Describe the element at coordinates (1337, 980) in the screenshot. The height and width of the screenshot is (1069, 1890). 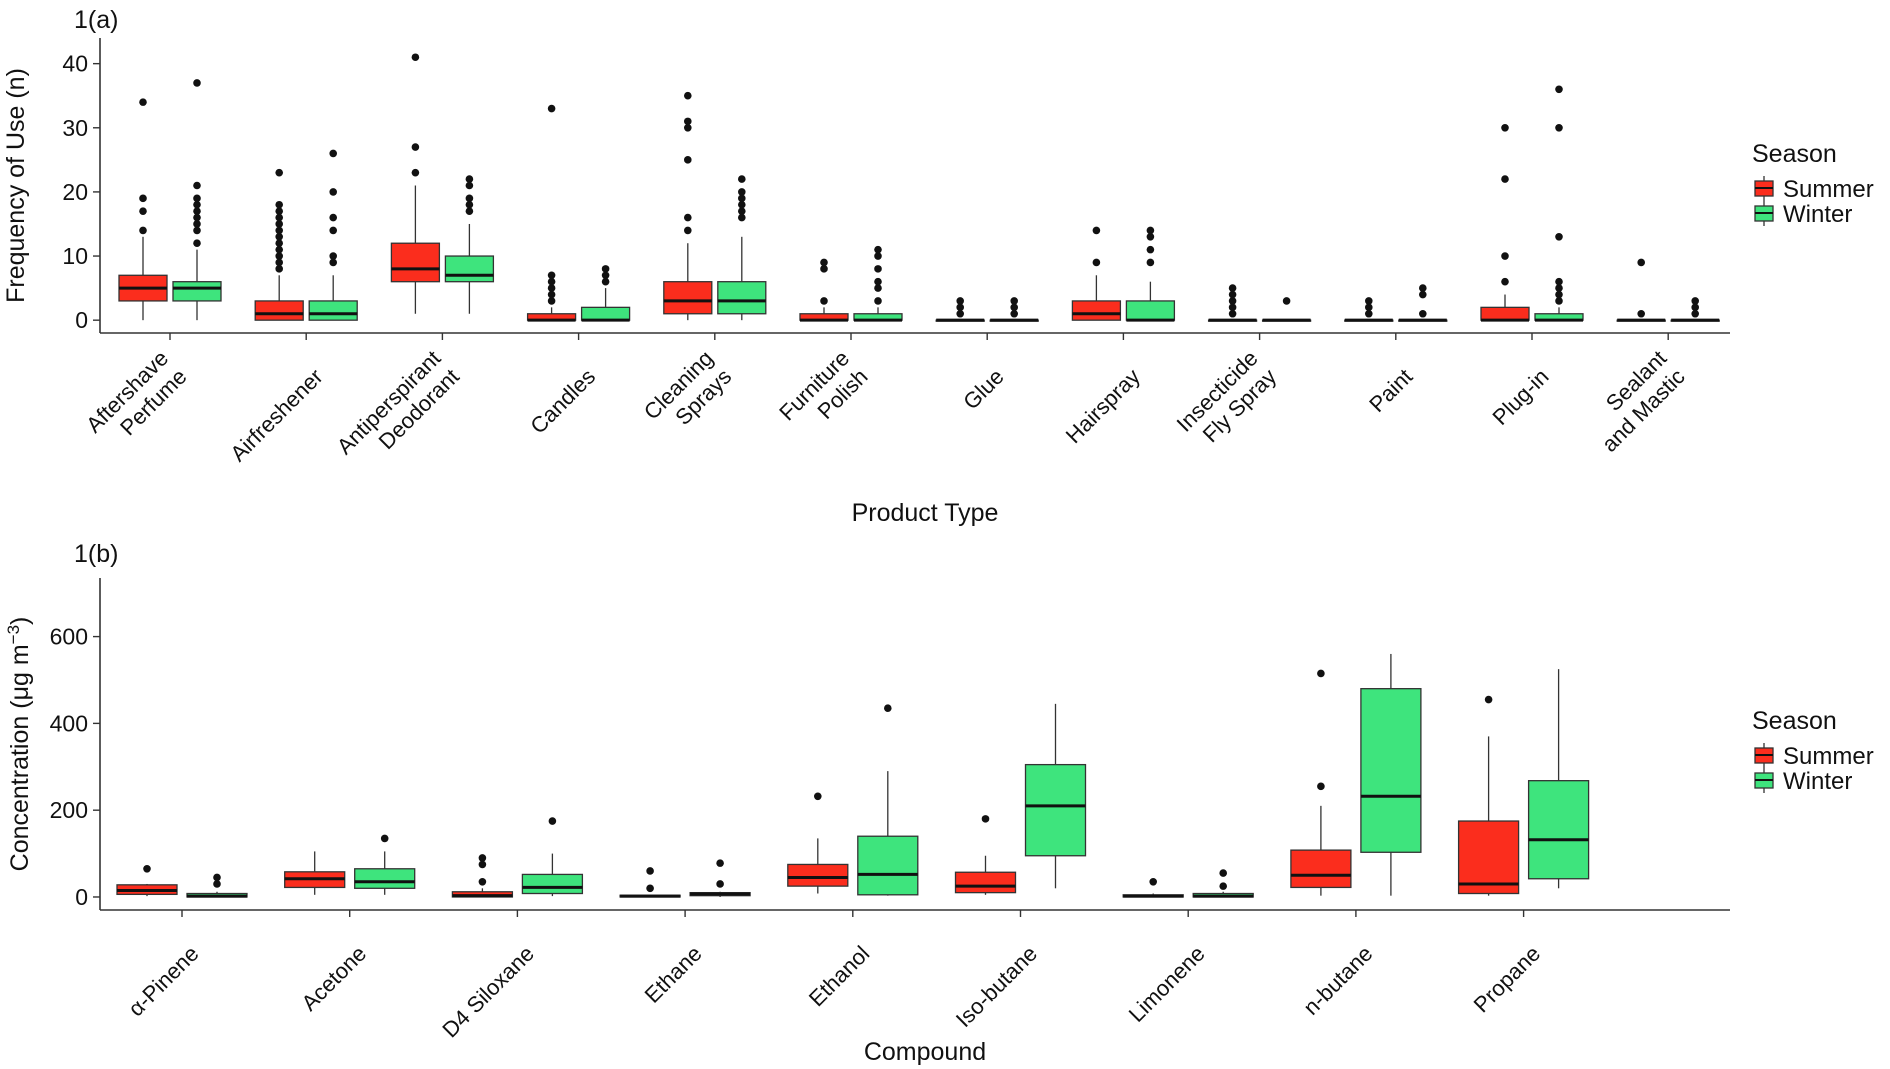
I see `x-tick-label: n-butane` at that location.